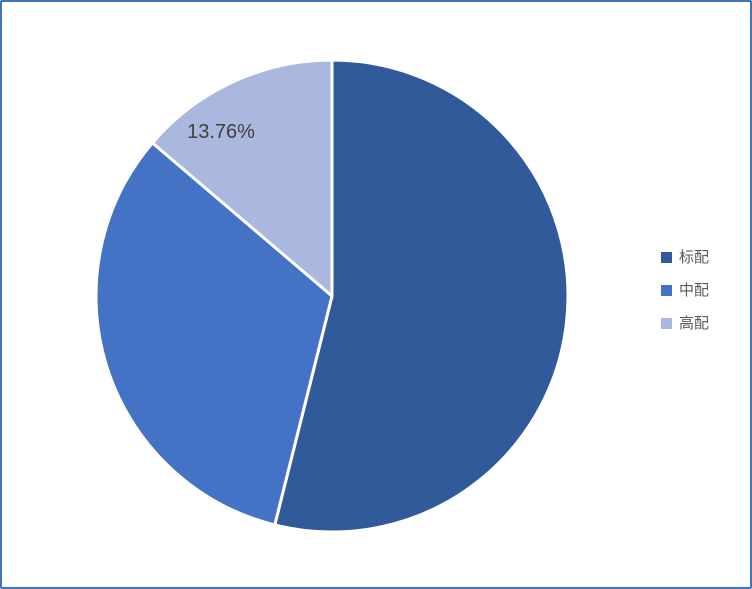 The width and height of the screenshot is (752, 589). I want to click on legend: 标配 中配 高配, so click(685, 290).